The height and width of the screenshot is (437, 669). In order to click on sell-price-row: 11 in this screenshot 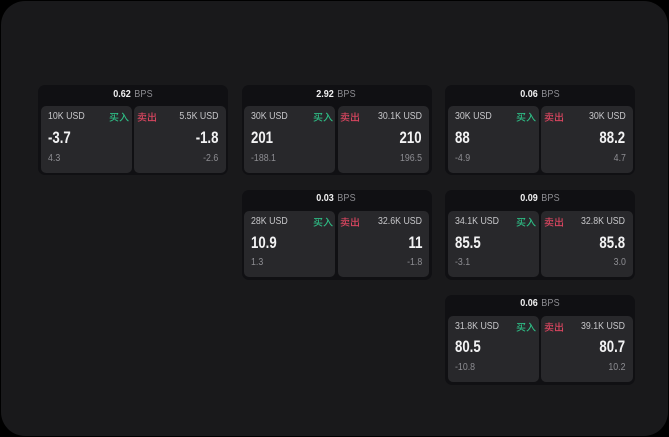, I will do `click(383, 243)`.